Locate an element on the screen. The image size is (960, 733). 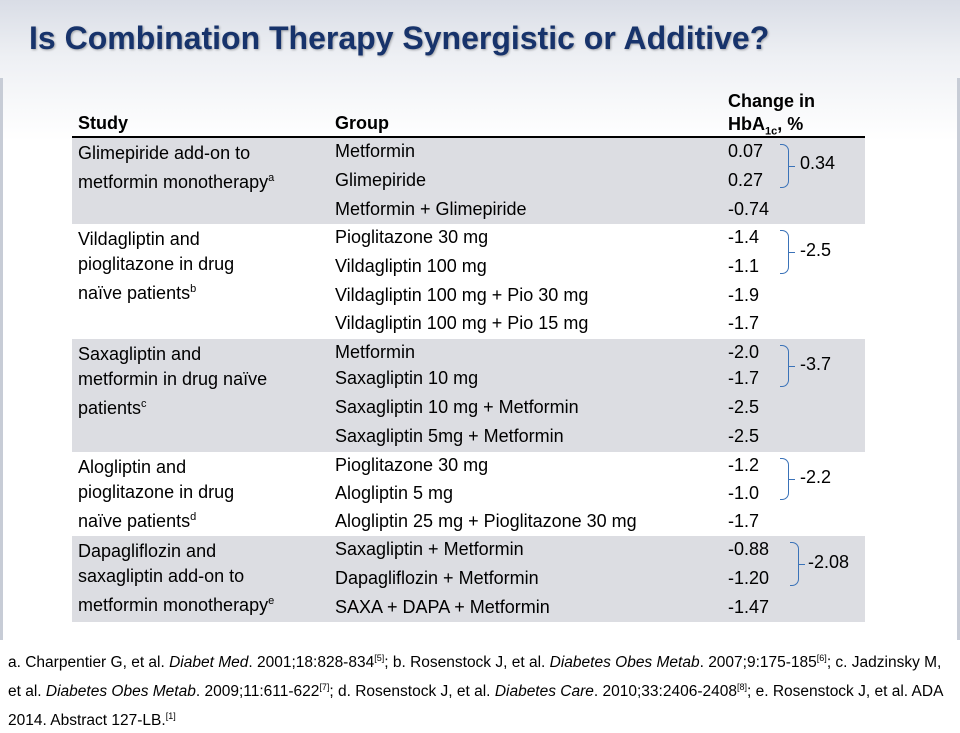
table-row: SAXA + DAPA + Metformin -1.47 is located at coordinates (468, 608).